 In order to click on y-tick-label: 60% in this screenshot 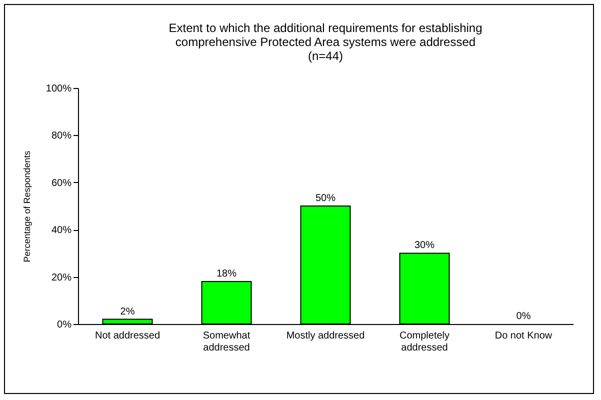, I will do `click(61, 183)`.